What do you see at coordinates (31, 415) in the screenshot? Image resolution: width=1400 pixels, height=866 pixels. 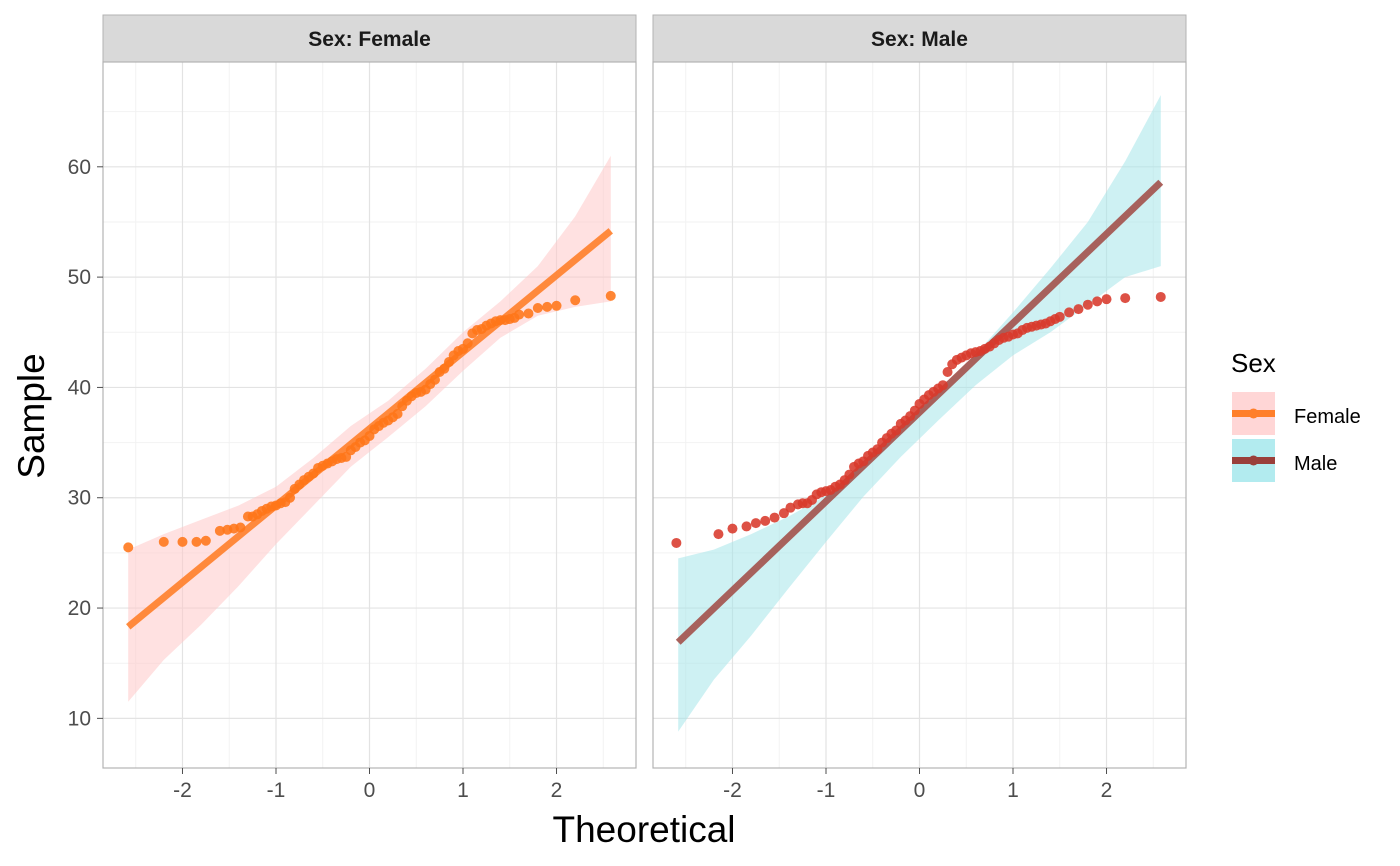 I see `y-axis-title: Sample` at bounding box center [31, 415].